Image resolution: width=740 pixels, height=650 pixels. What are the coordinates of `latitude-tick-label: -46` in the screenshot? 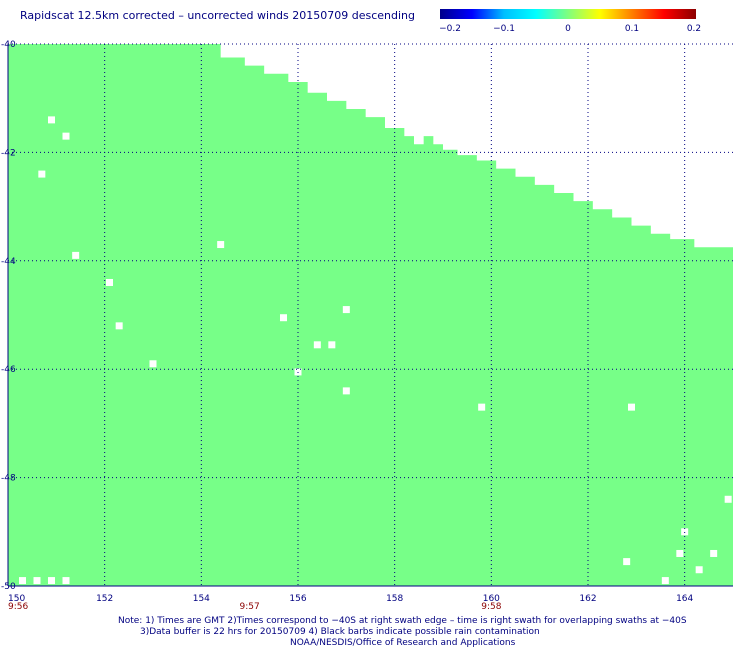 It's located at (8, 370).